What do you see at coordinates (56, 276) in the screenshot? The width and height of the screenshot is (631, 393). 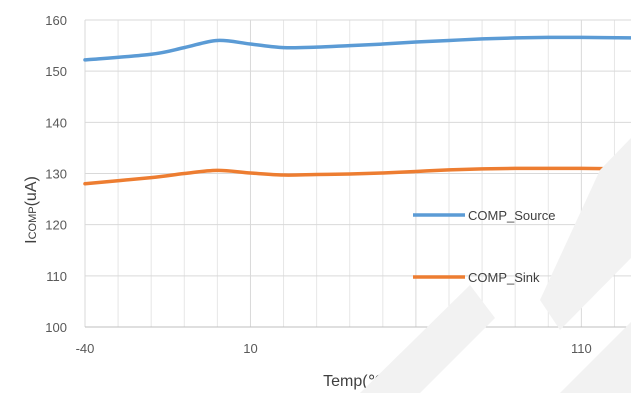 I see `y-tick-label: 110` at bounding box center [56, 276].